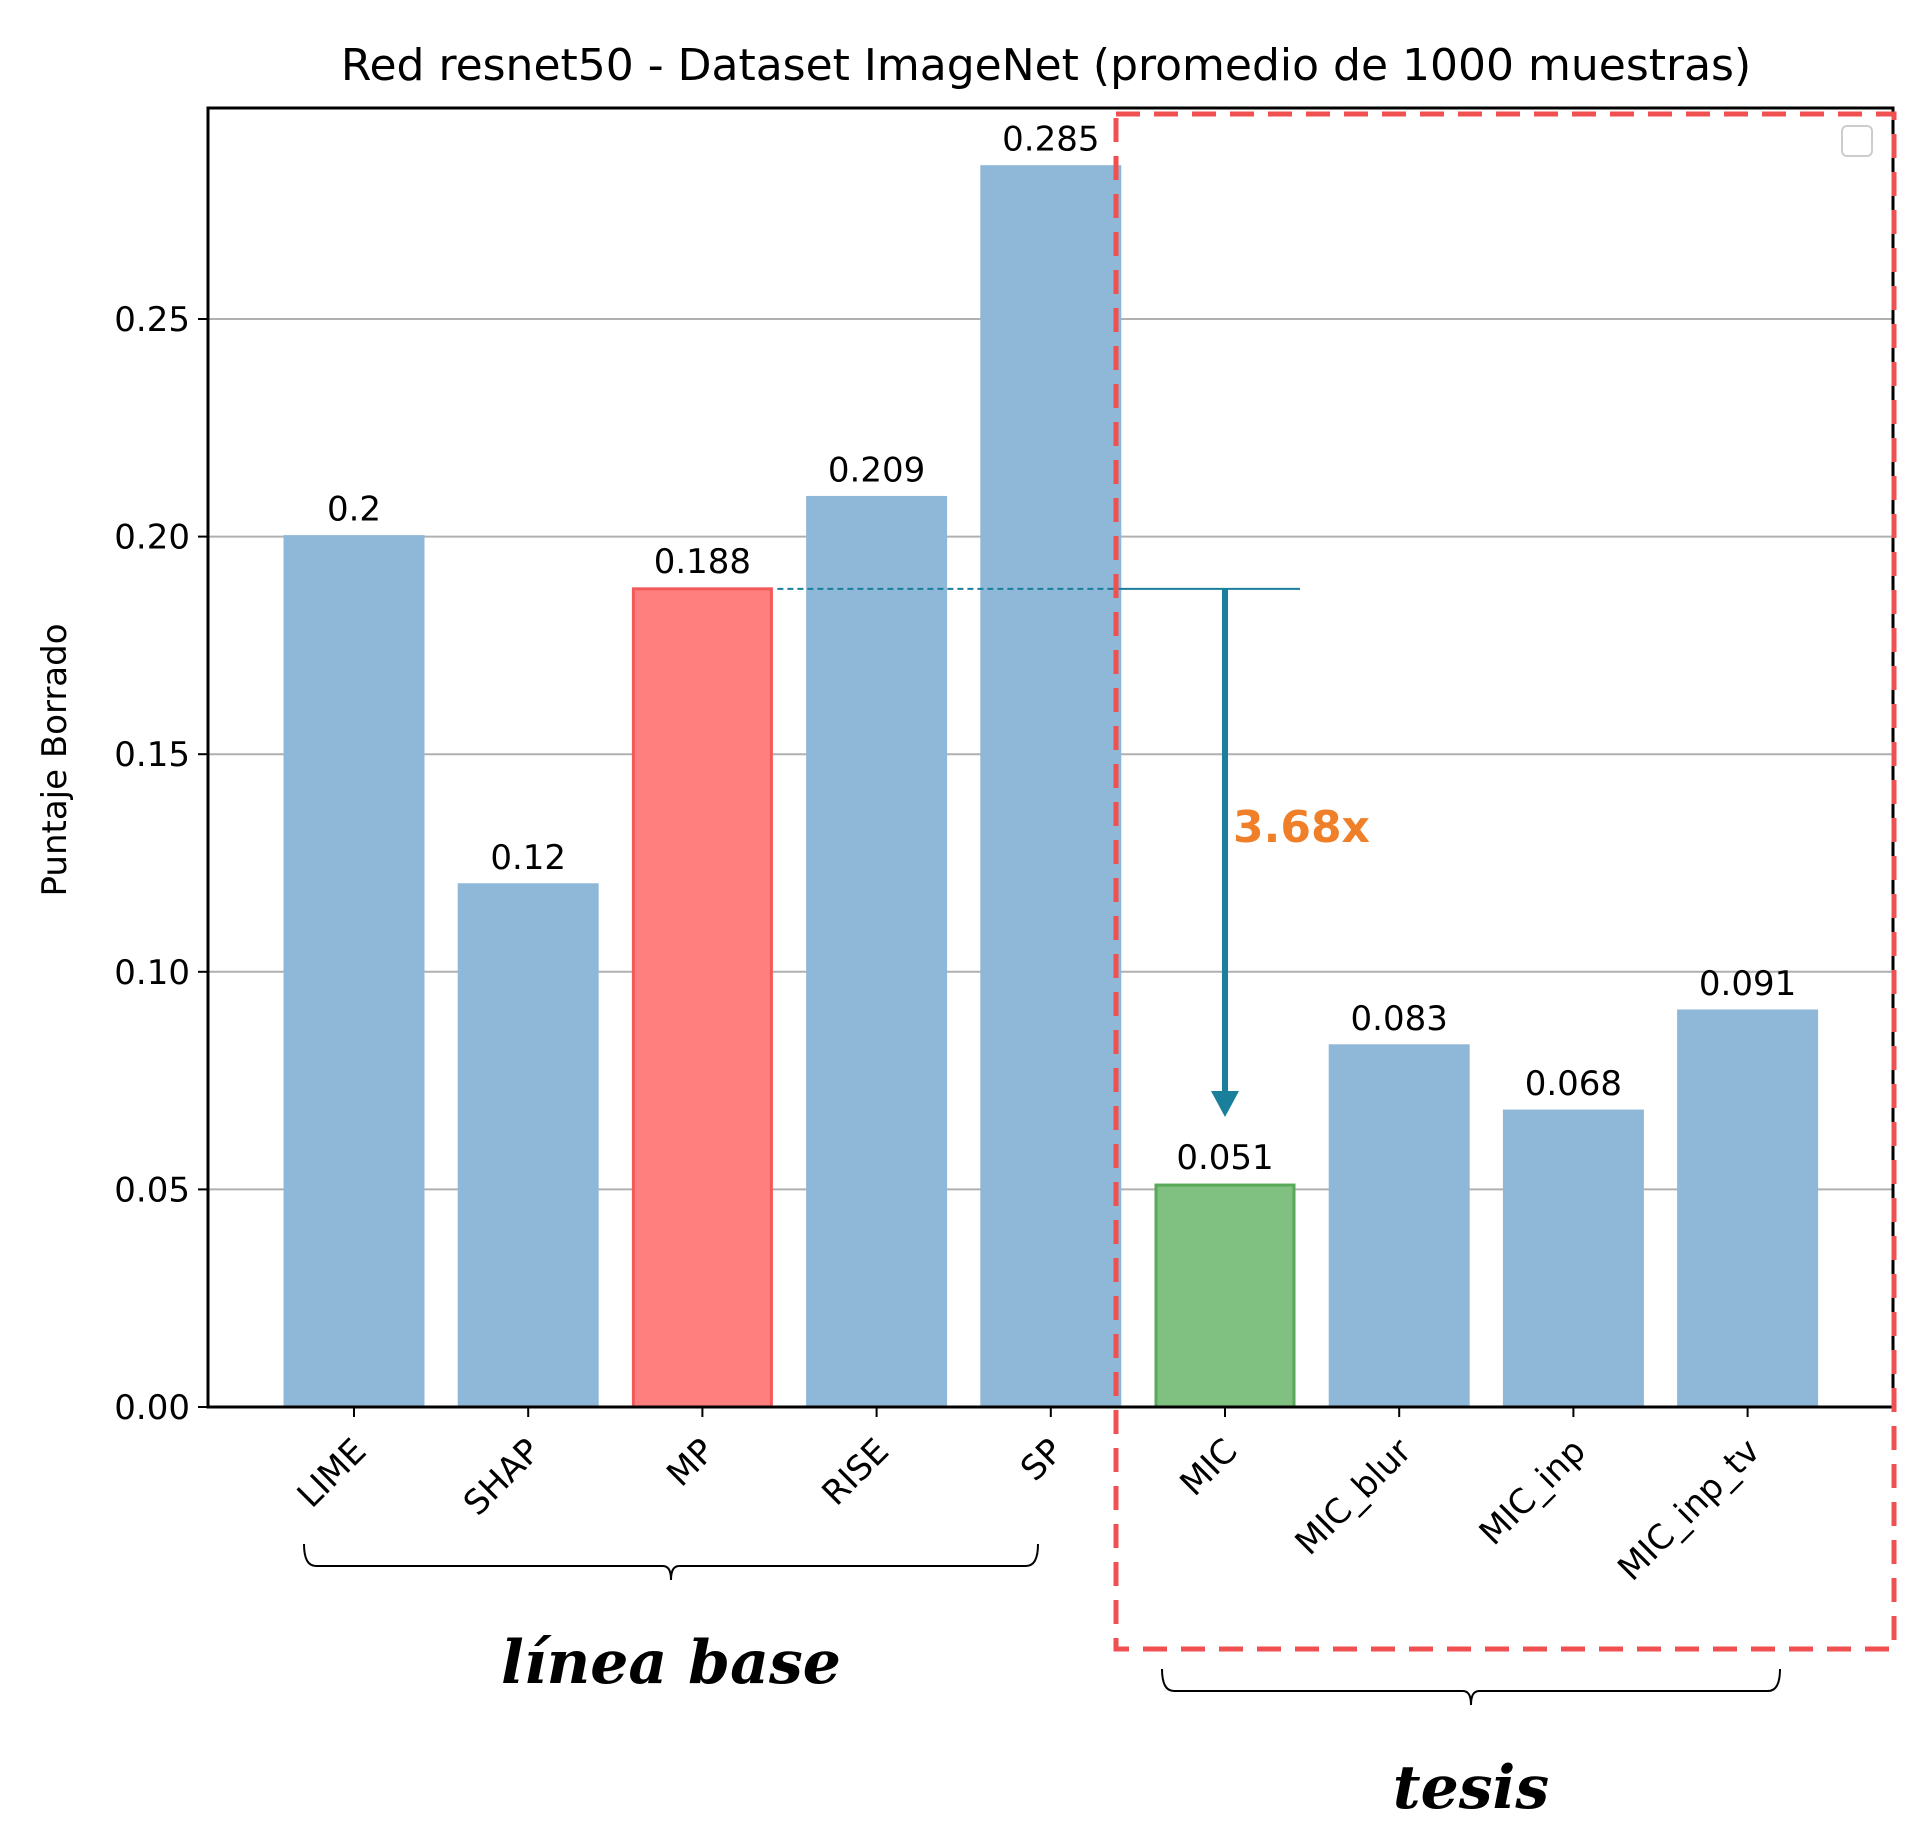 This screenshot has width=1925, height=1833. I want to click on bar-value-label: 0.188, so click(702, 562).